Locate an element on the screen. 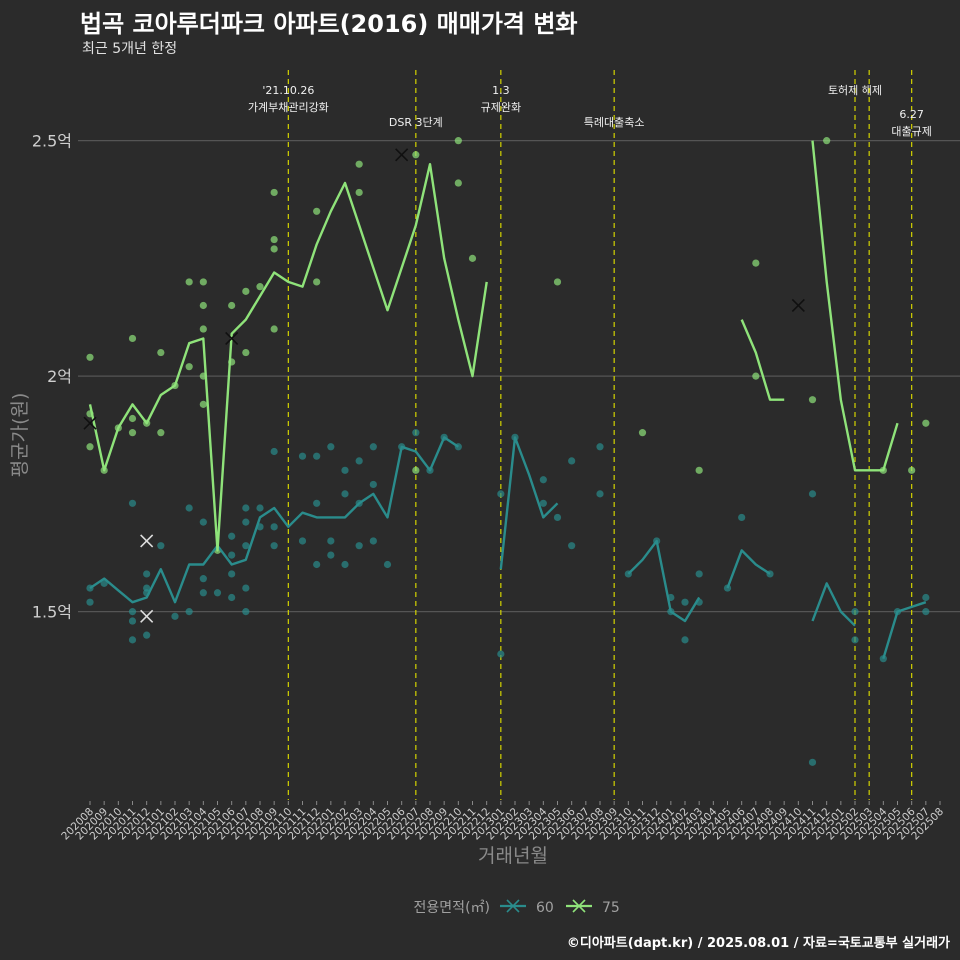 The height and width of the screenshot is (960, 960). legend: 전용면적(㎡) 60 75 is located at coordinates (517, 907).